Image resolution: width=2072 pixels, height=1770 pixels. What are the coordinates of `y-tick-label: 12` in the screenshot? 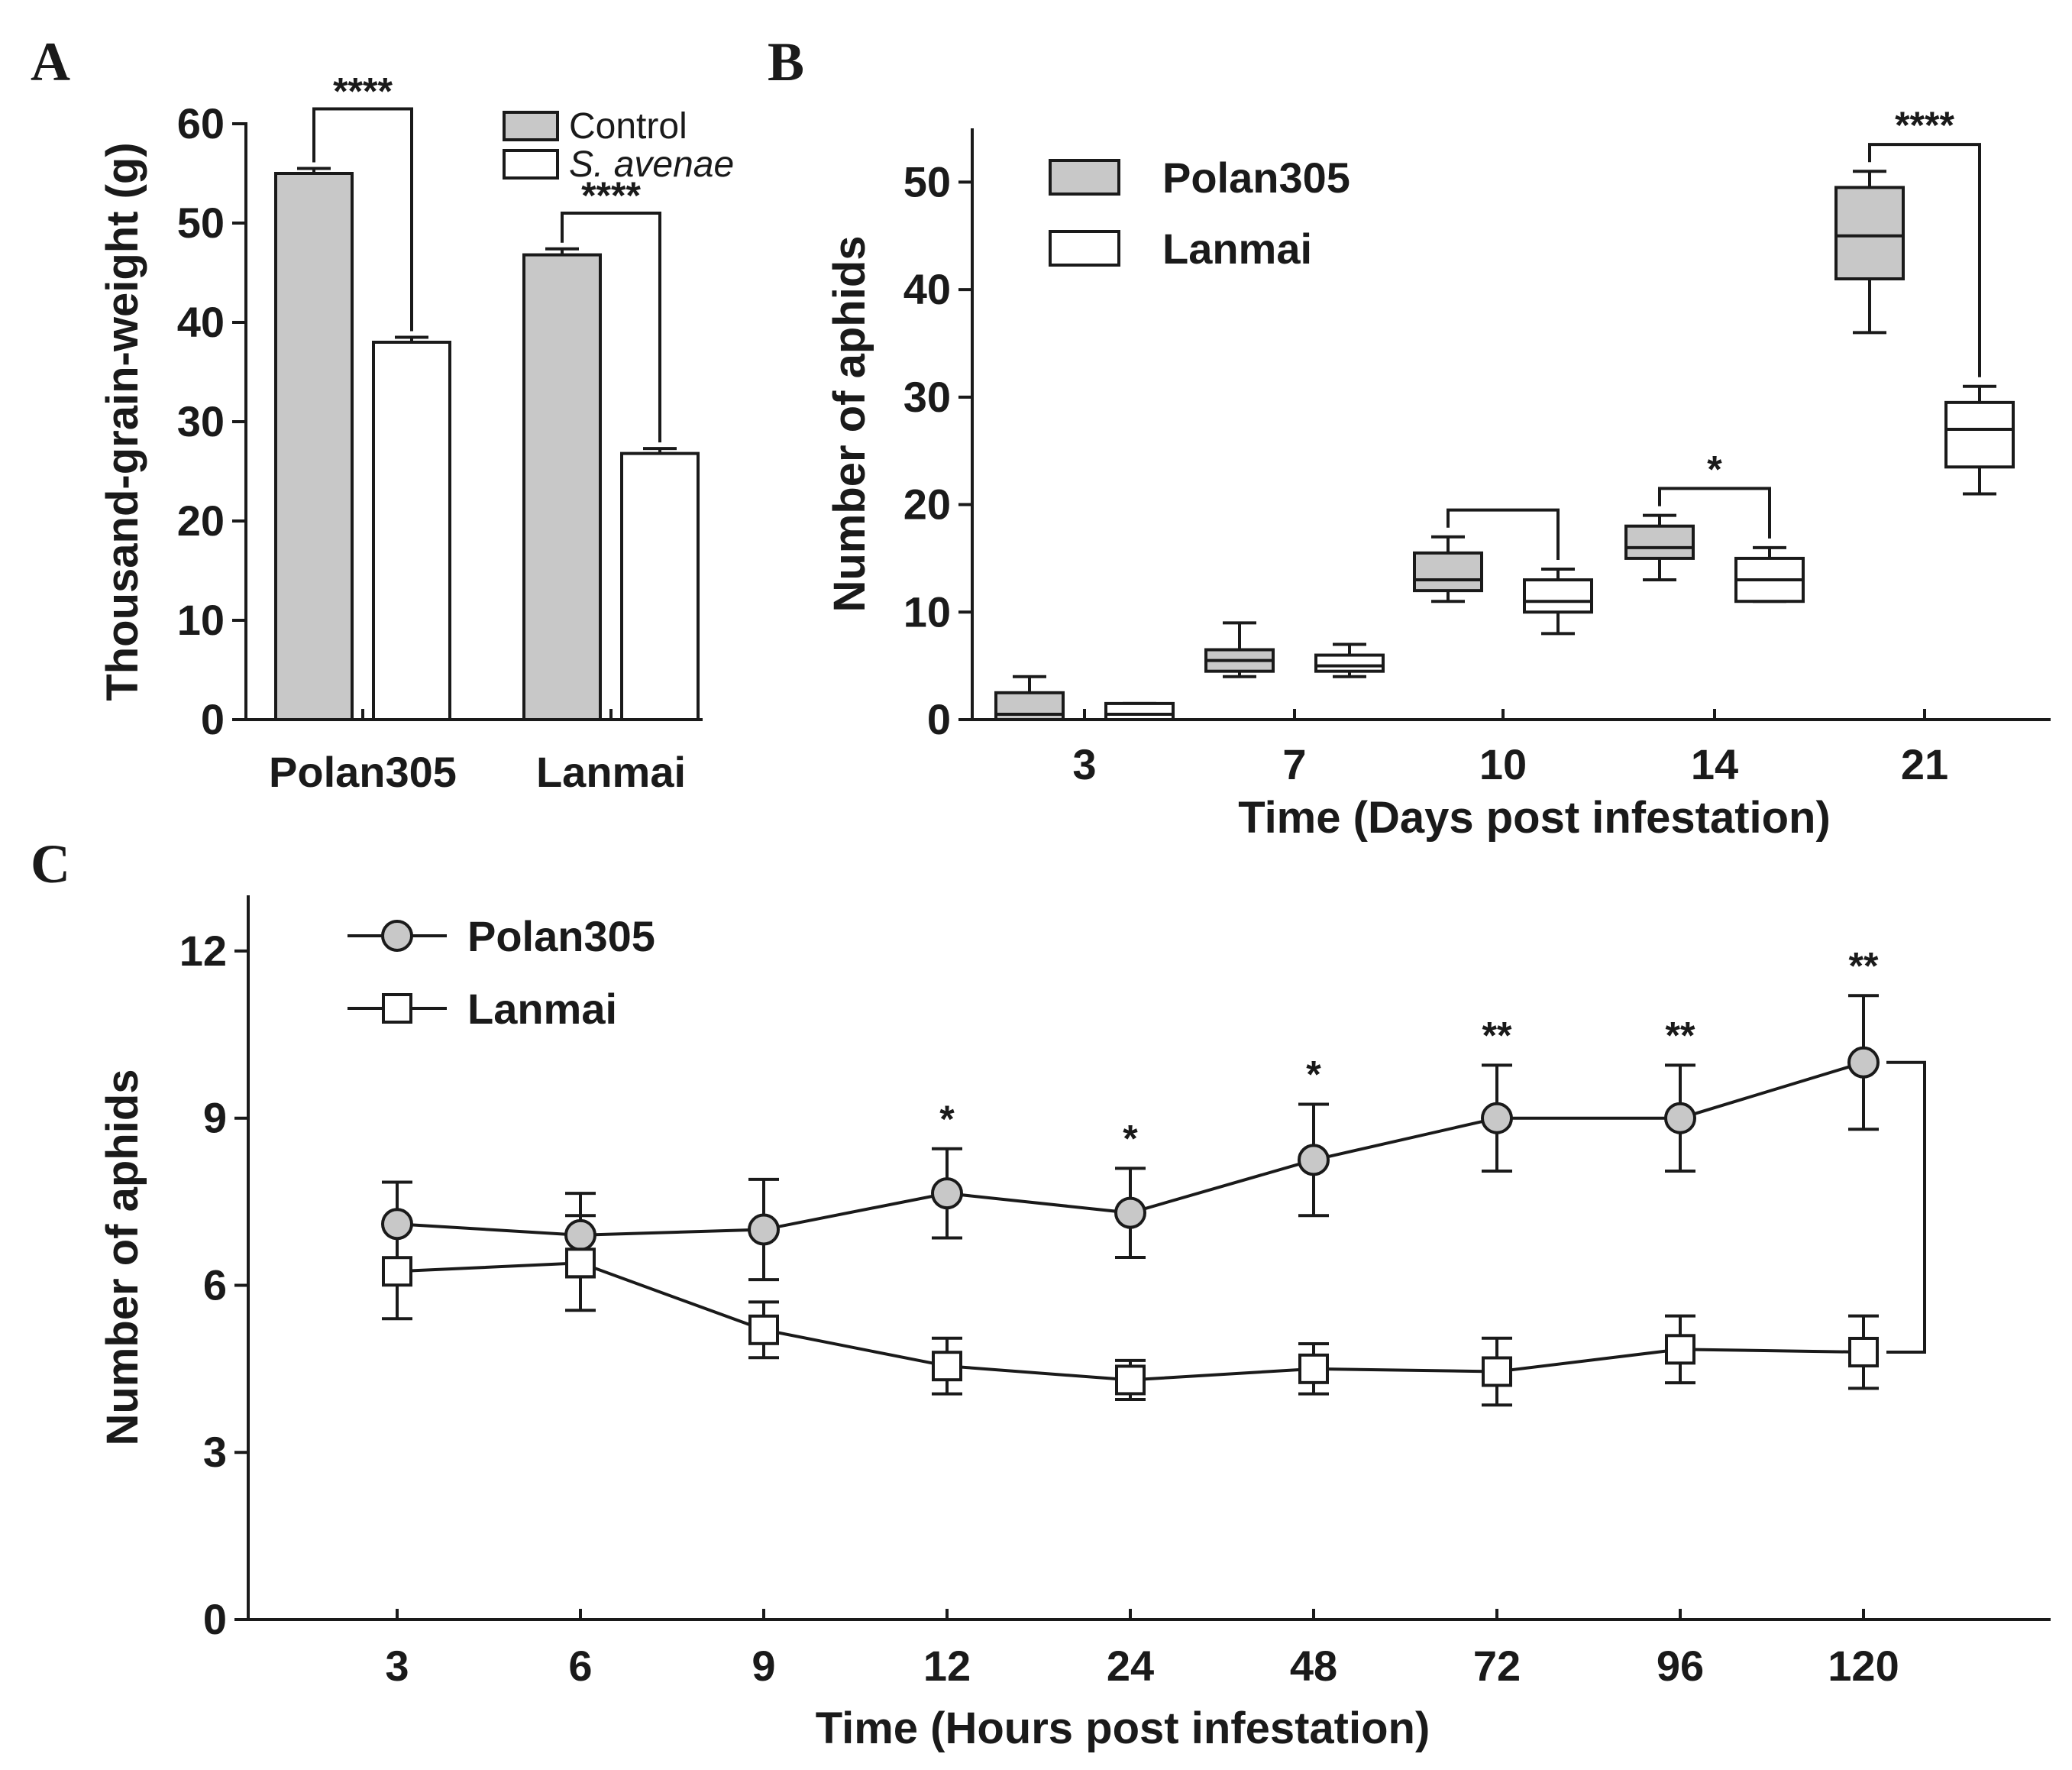 It's located at (203, 951).